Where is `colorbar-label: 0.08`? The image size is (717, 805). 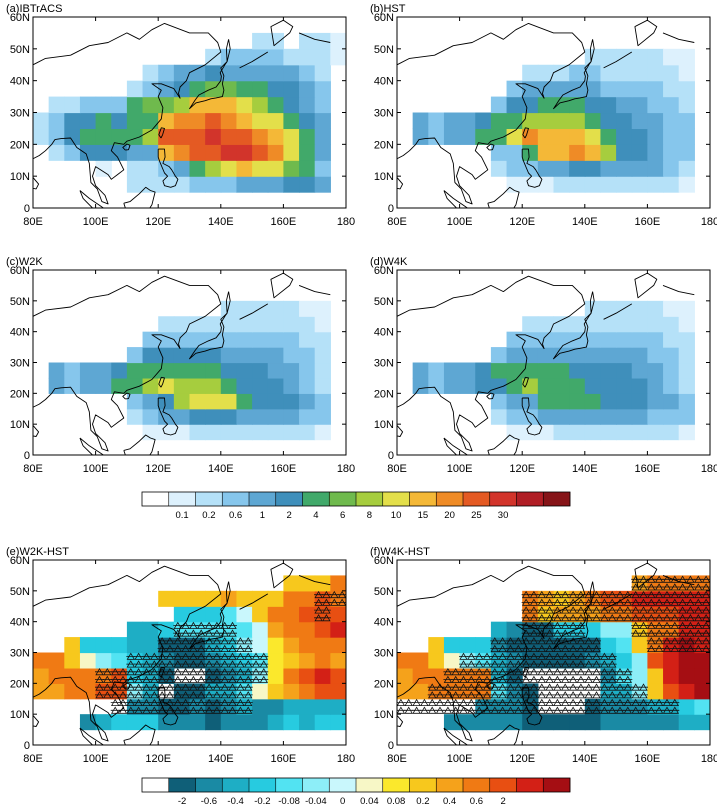 colorbar-label: 0.08 is located at coordinates (396, 800).